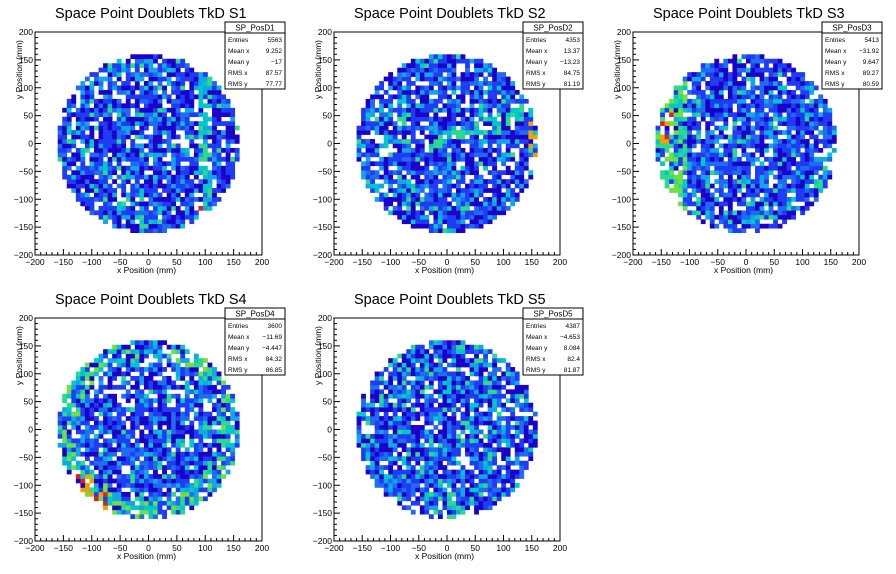 Image resolution: width=896 pixels, height=574 pixels. I want to click on x-tick-label: 0, so click(148, 548).